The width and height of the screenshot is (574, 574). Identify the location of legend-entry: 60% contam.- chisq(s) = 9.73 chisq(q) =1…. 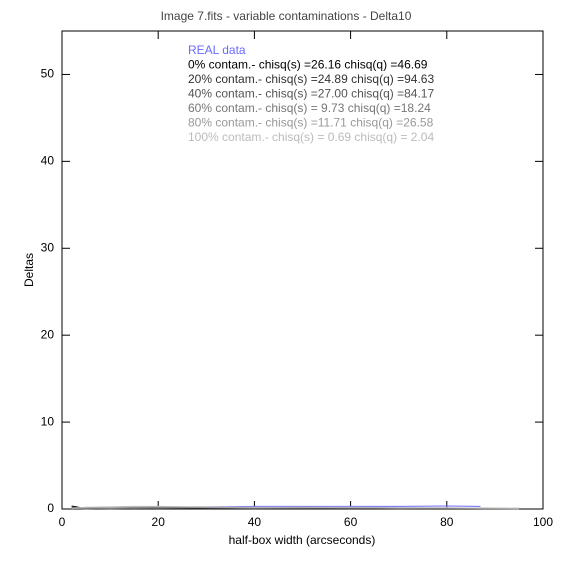
(309, 108).